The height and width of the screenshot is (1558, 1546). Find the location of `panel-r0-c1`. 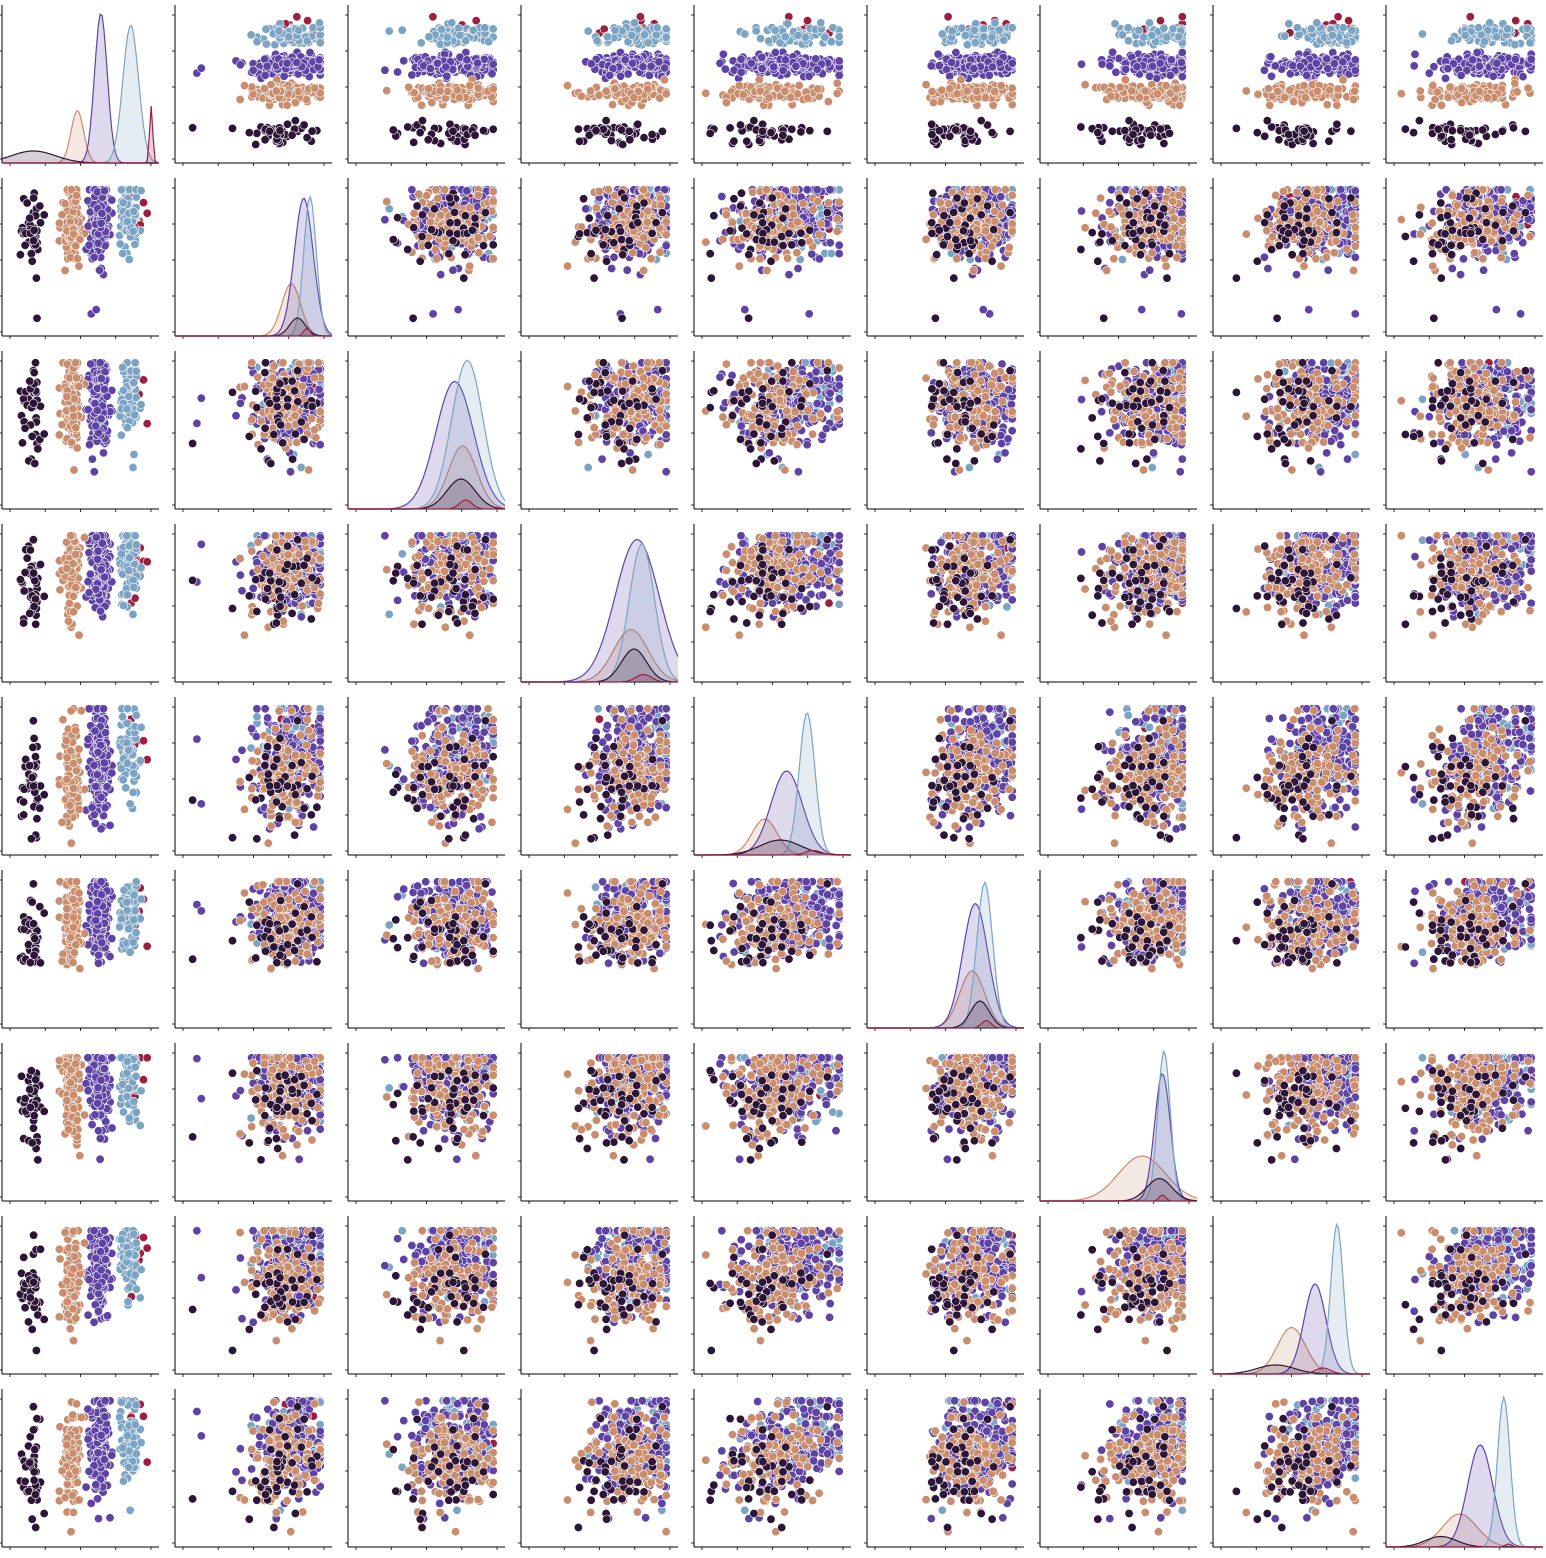

panel-r0-c1 is located at coordinates (252, 85).